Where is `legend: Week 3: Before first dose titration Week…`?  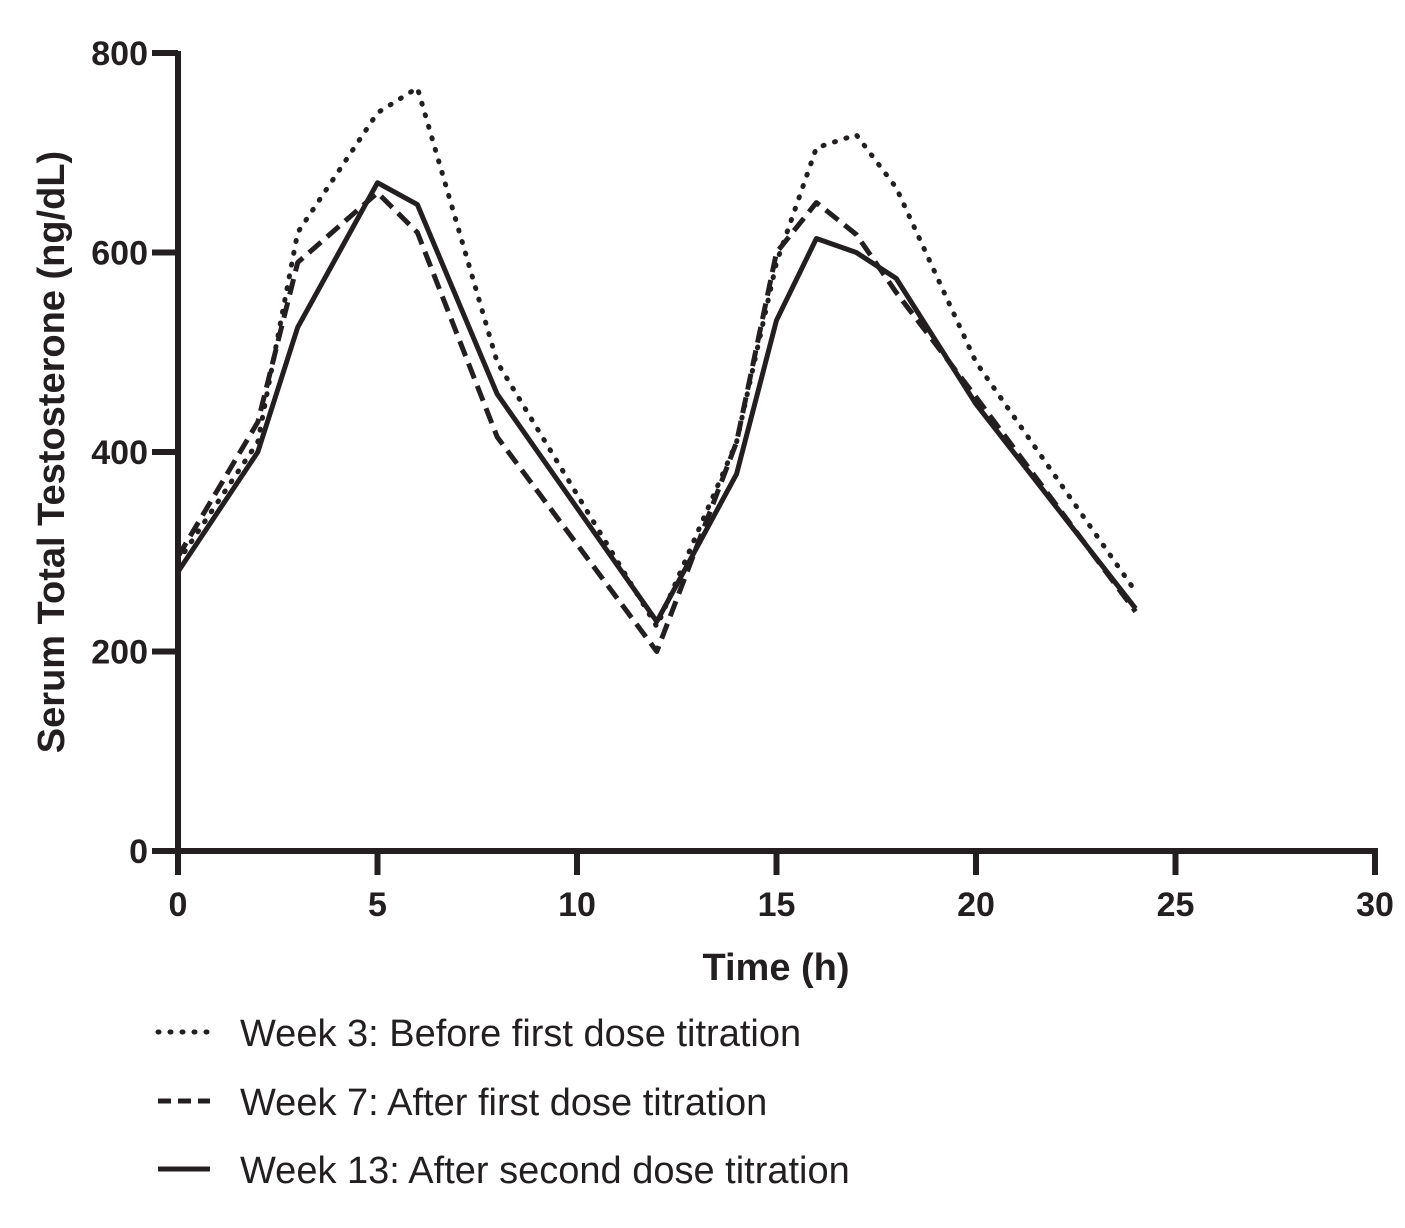
legend: Week 3: Before first dose titration Week… is located at coordinates (502, 1102).